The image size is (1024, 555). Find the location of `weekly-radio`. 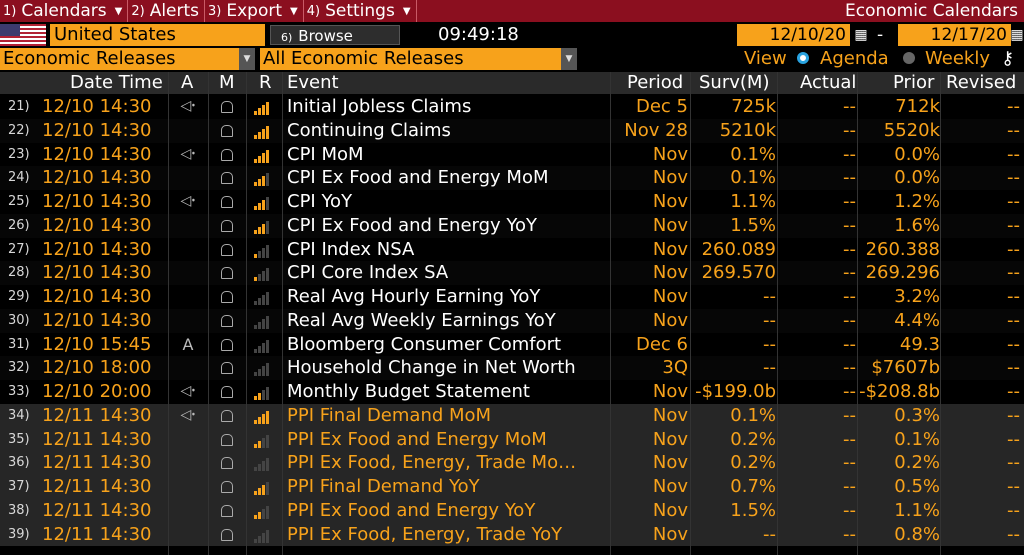

weekly-radio is located at coordinates (909, 58).